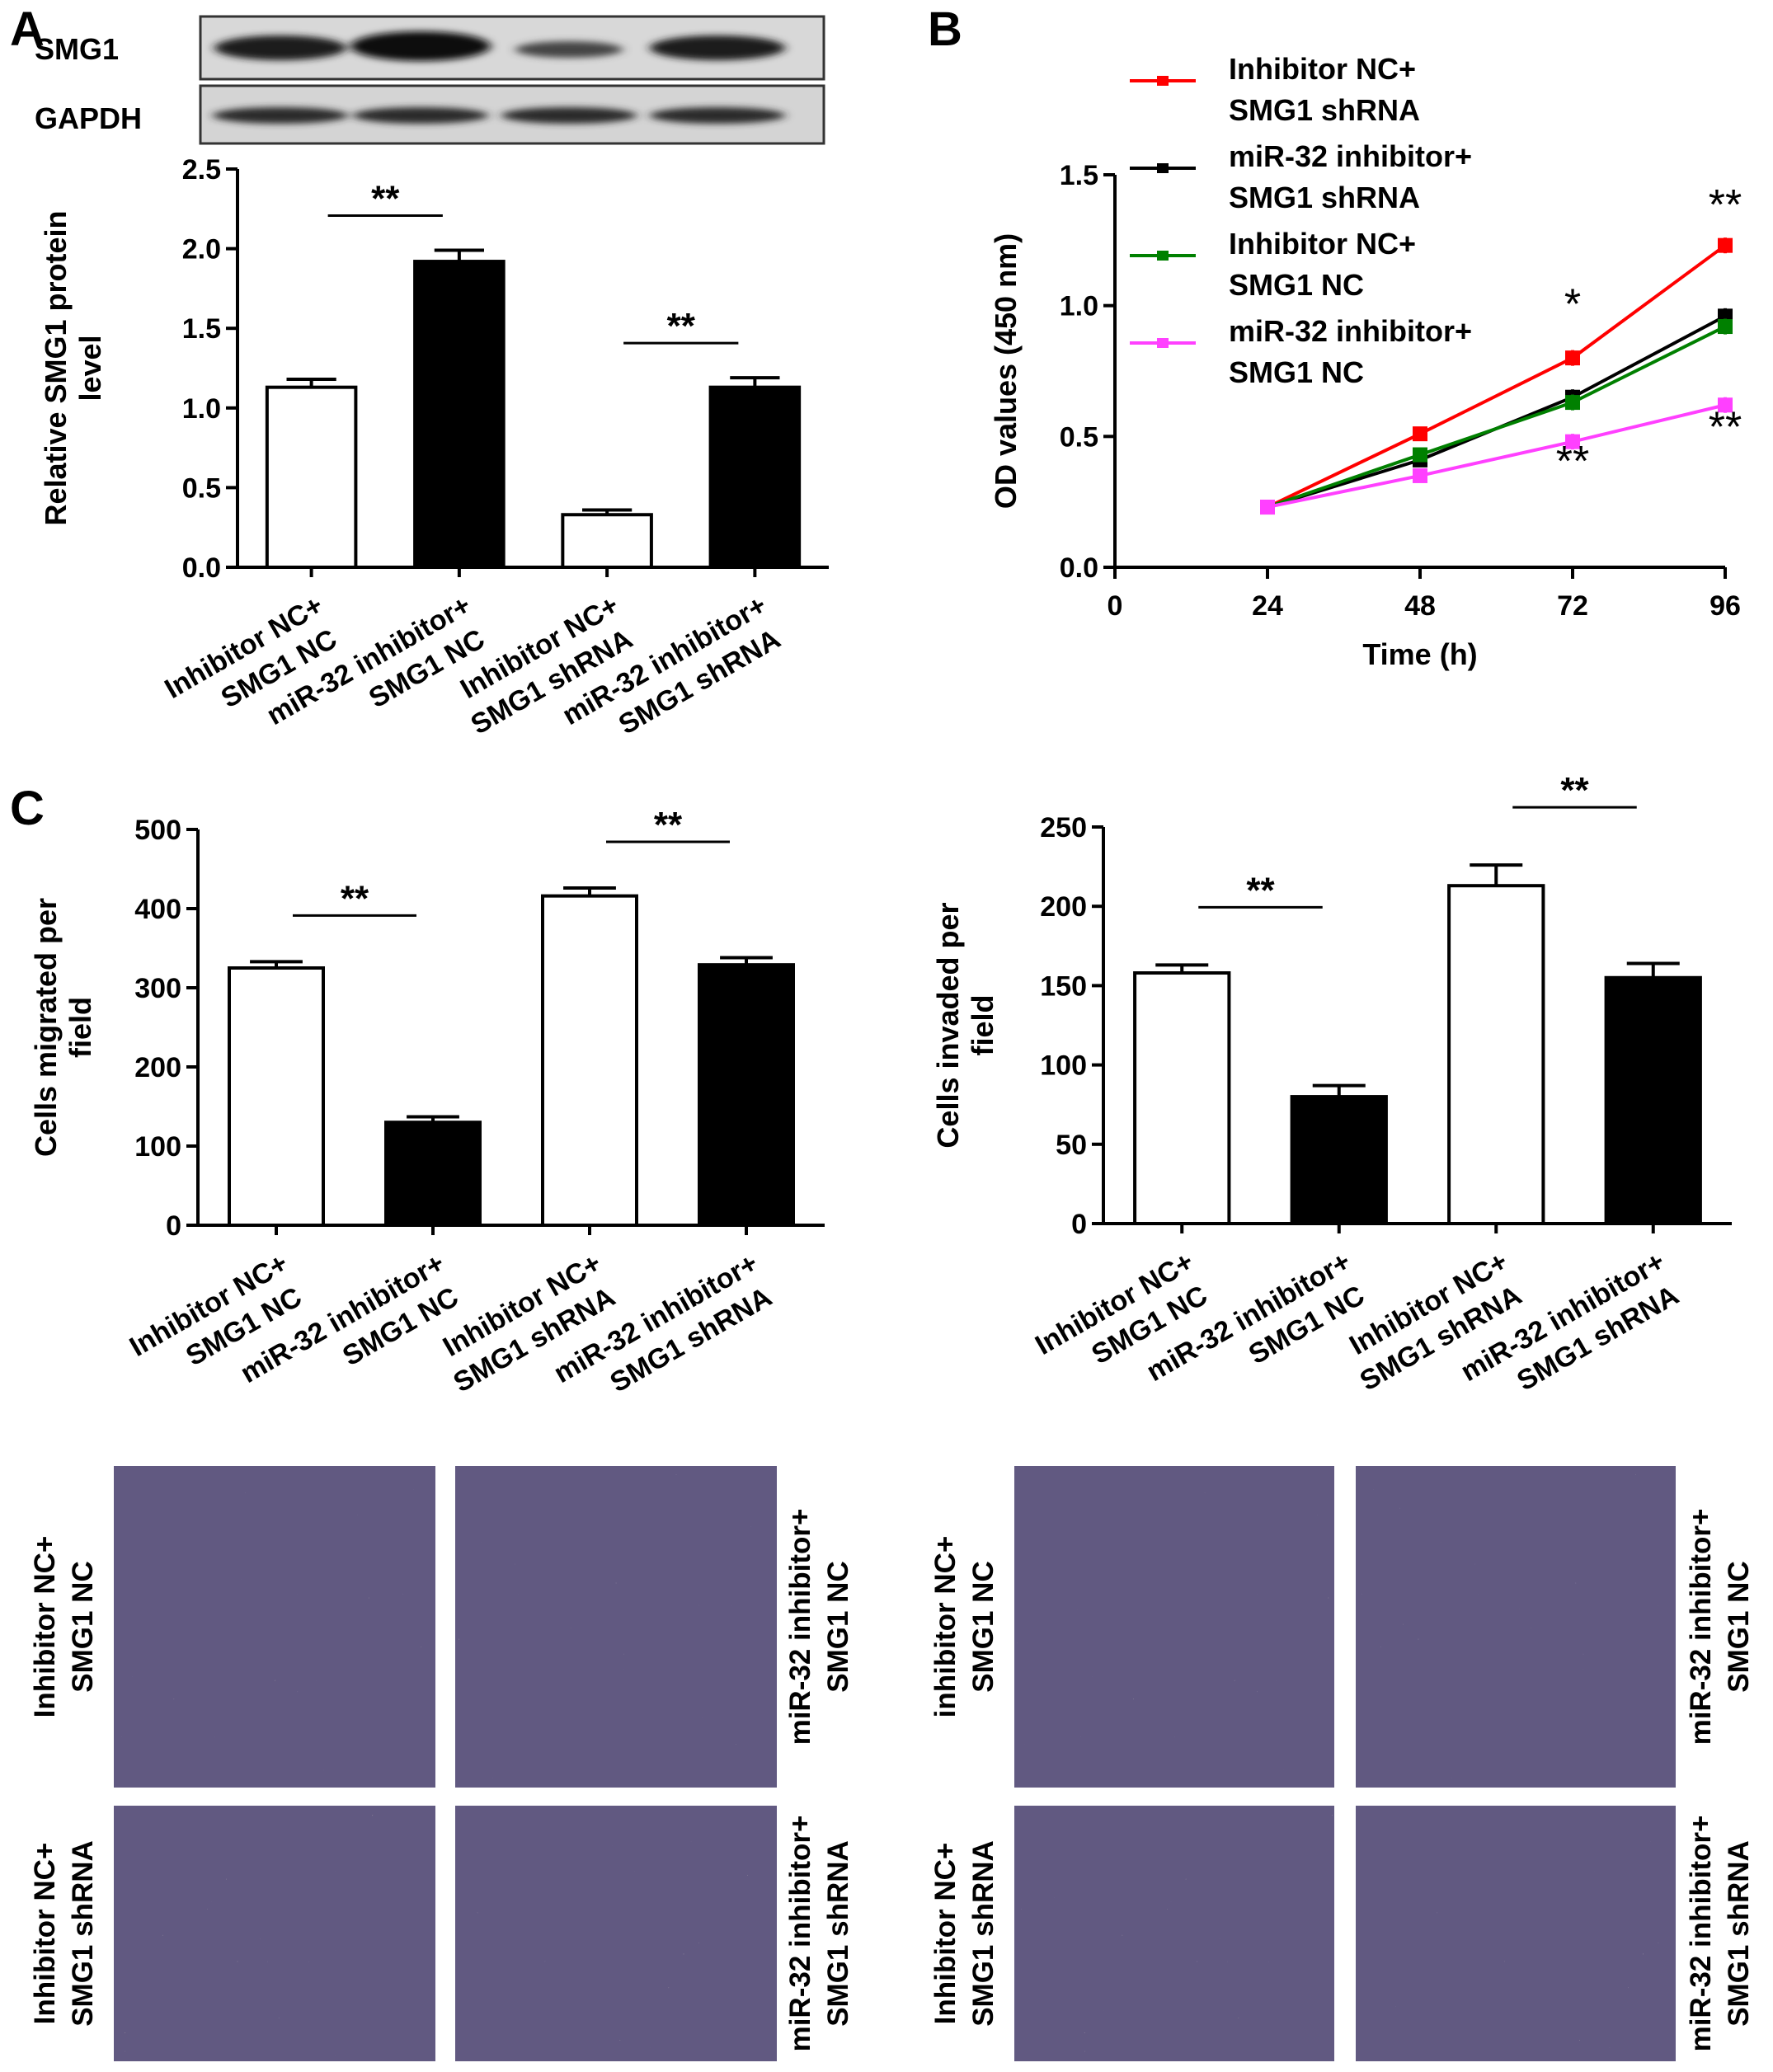 This screenshot has width=1773, height=2072. I want to click on y-axis-label: Cells migrated per, so click(46, 1028).